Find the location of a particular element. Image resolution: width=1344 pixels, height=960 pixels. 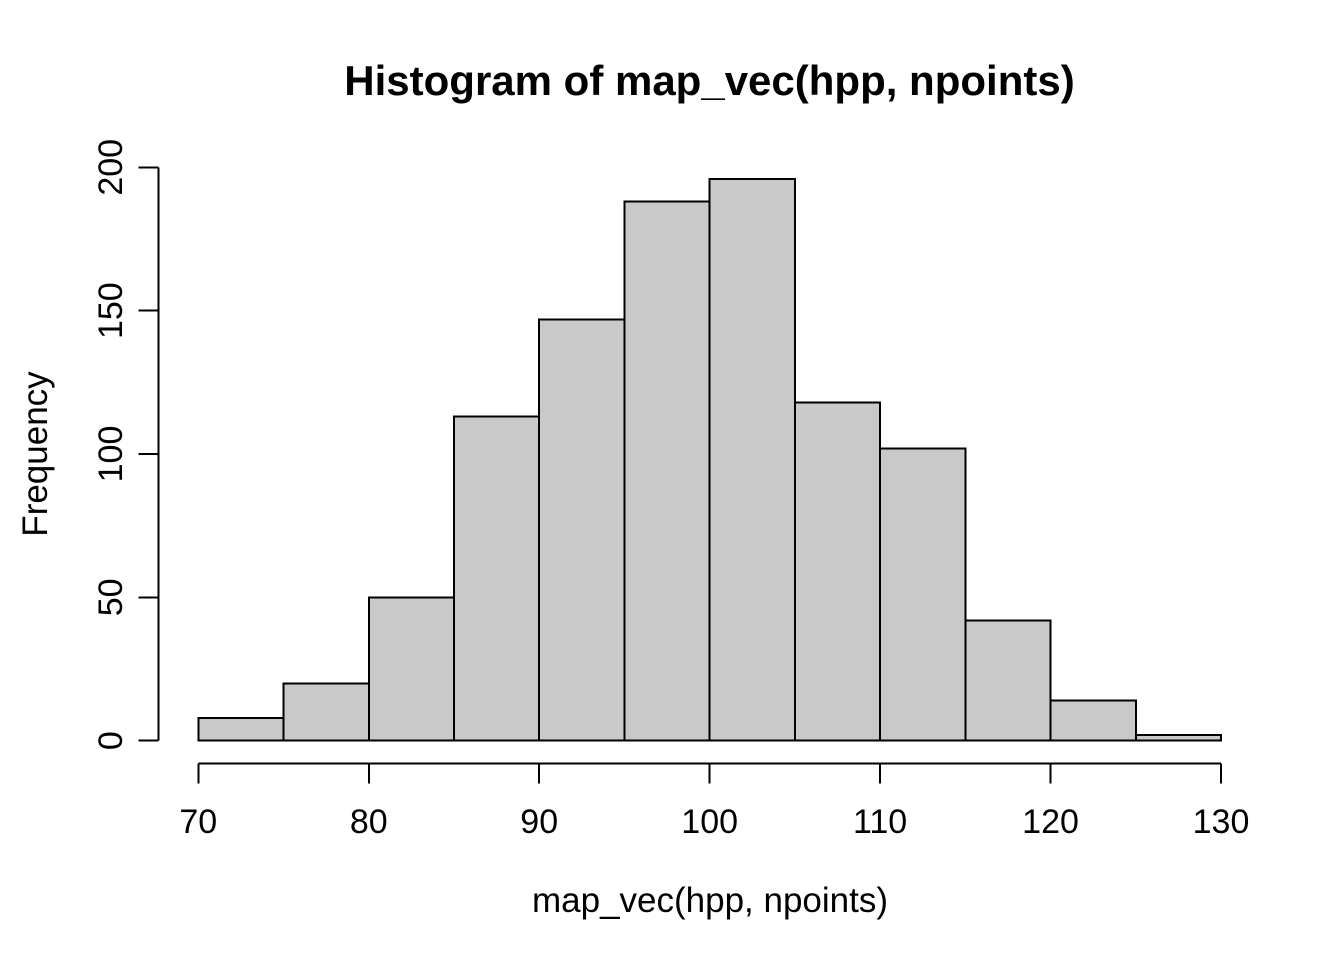

y-tick-label: 0 is located at coordinates (111, 740).